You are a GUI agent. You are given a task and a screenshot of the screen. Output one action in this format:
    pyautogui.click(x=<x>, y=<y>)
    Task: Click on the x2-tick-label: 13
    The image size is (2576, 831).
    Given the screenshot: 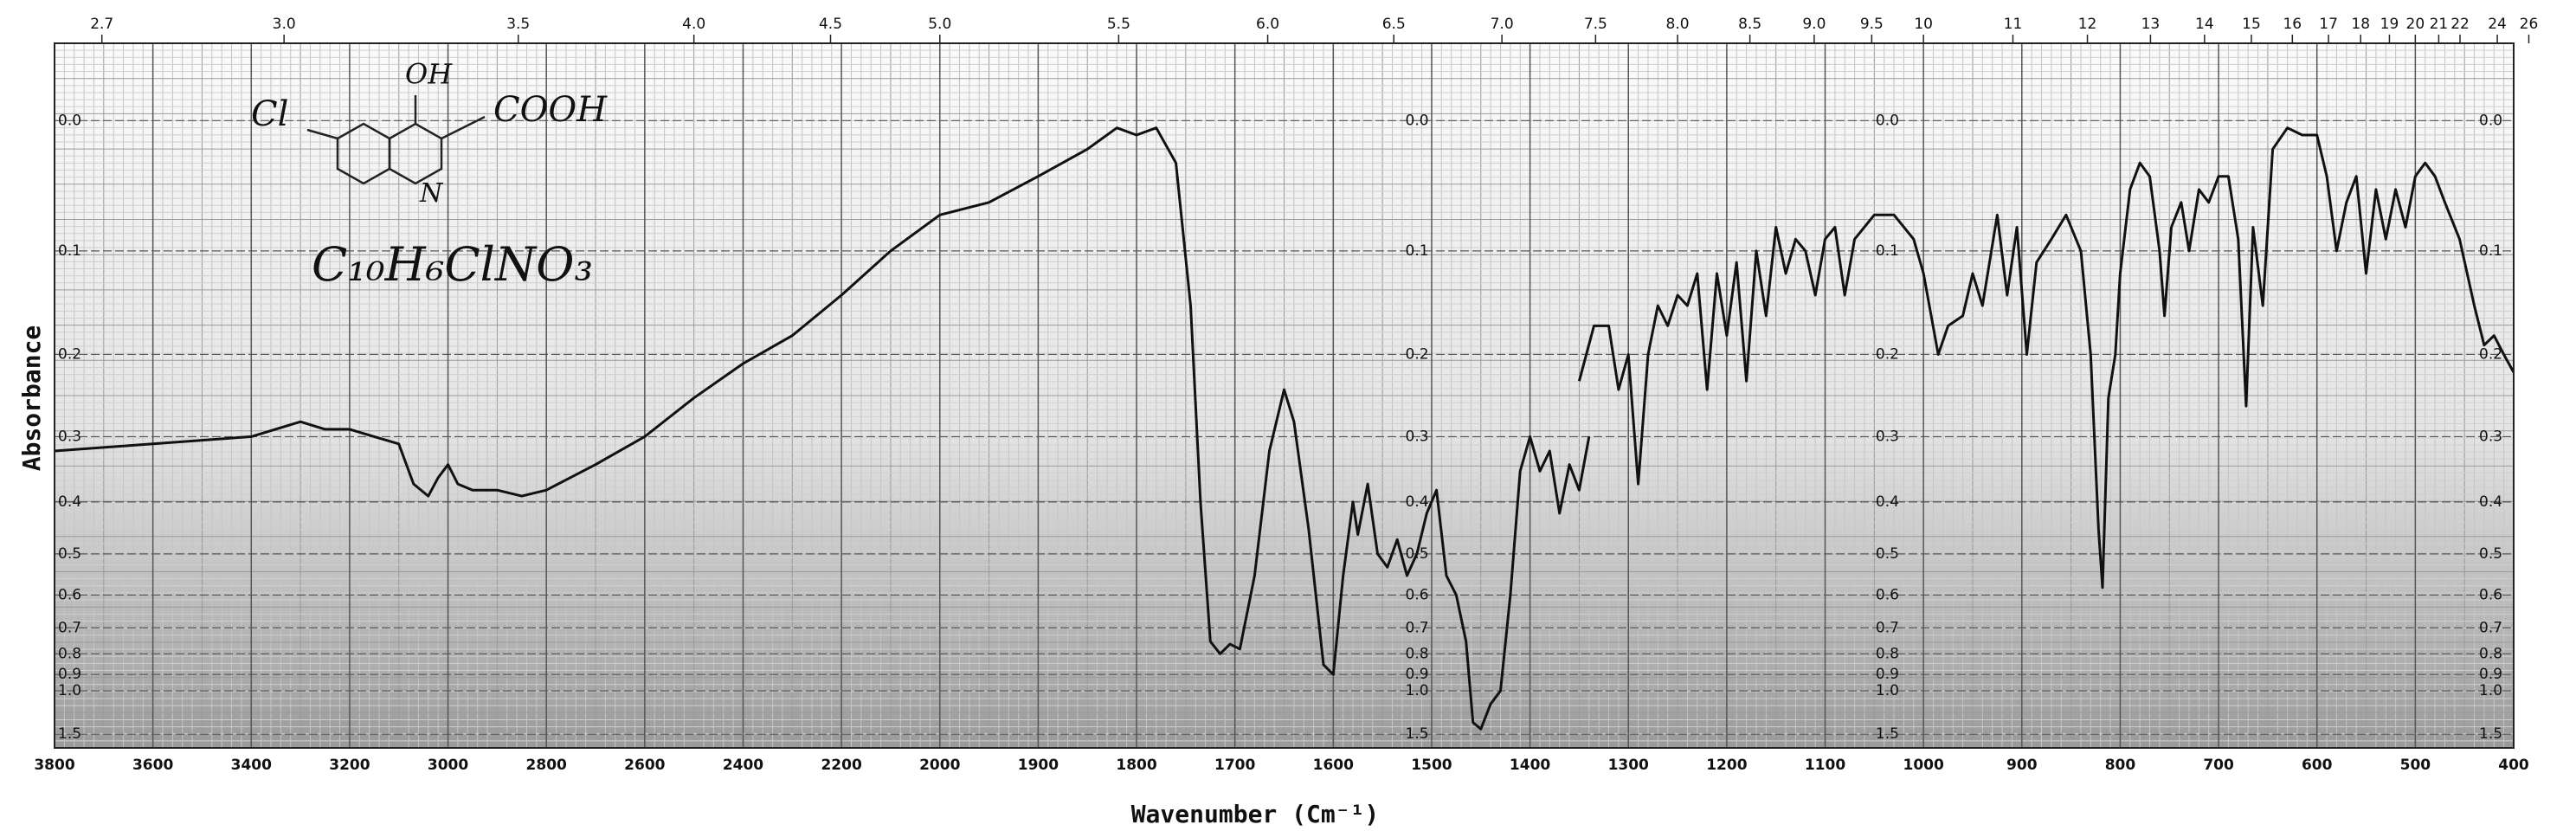 What is the action you would take?
    pyautogui.click(x=2151, y=24)
    